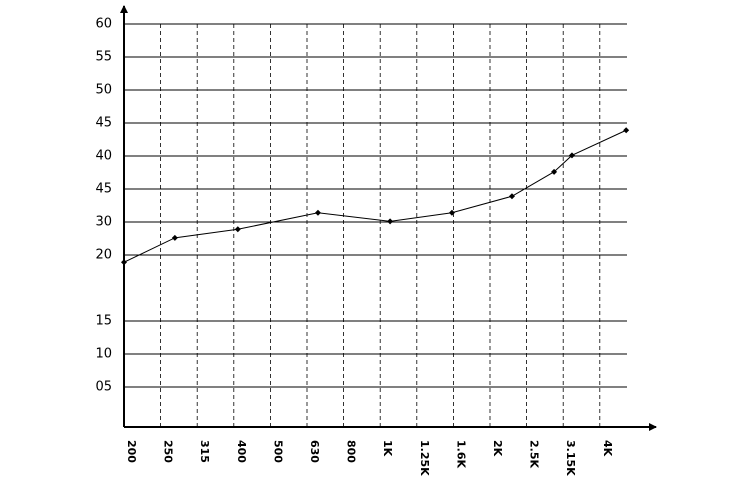  I want to click on x-tick-label: 630, so click(314, 451).